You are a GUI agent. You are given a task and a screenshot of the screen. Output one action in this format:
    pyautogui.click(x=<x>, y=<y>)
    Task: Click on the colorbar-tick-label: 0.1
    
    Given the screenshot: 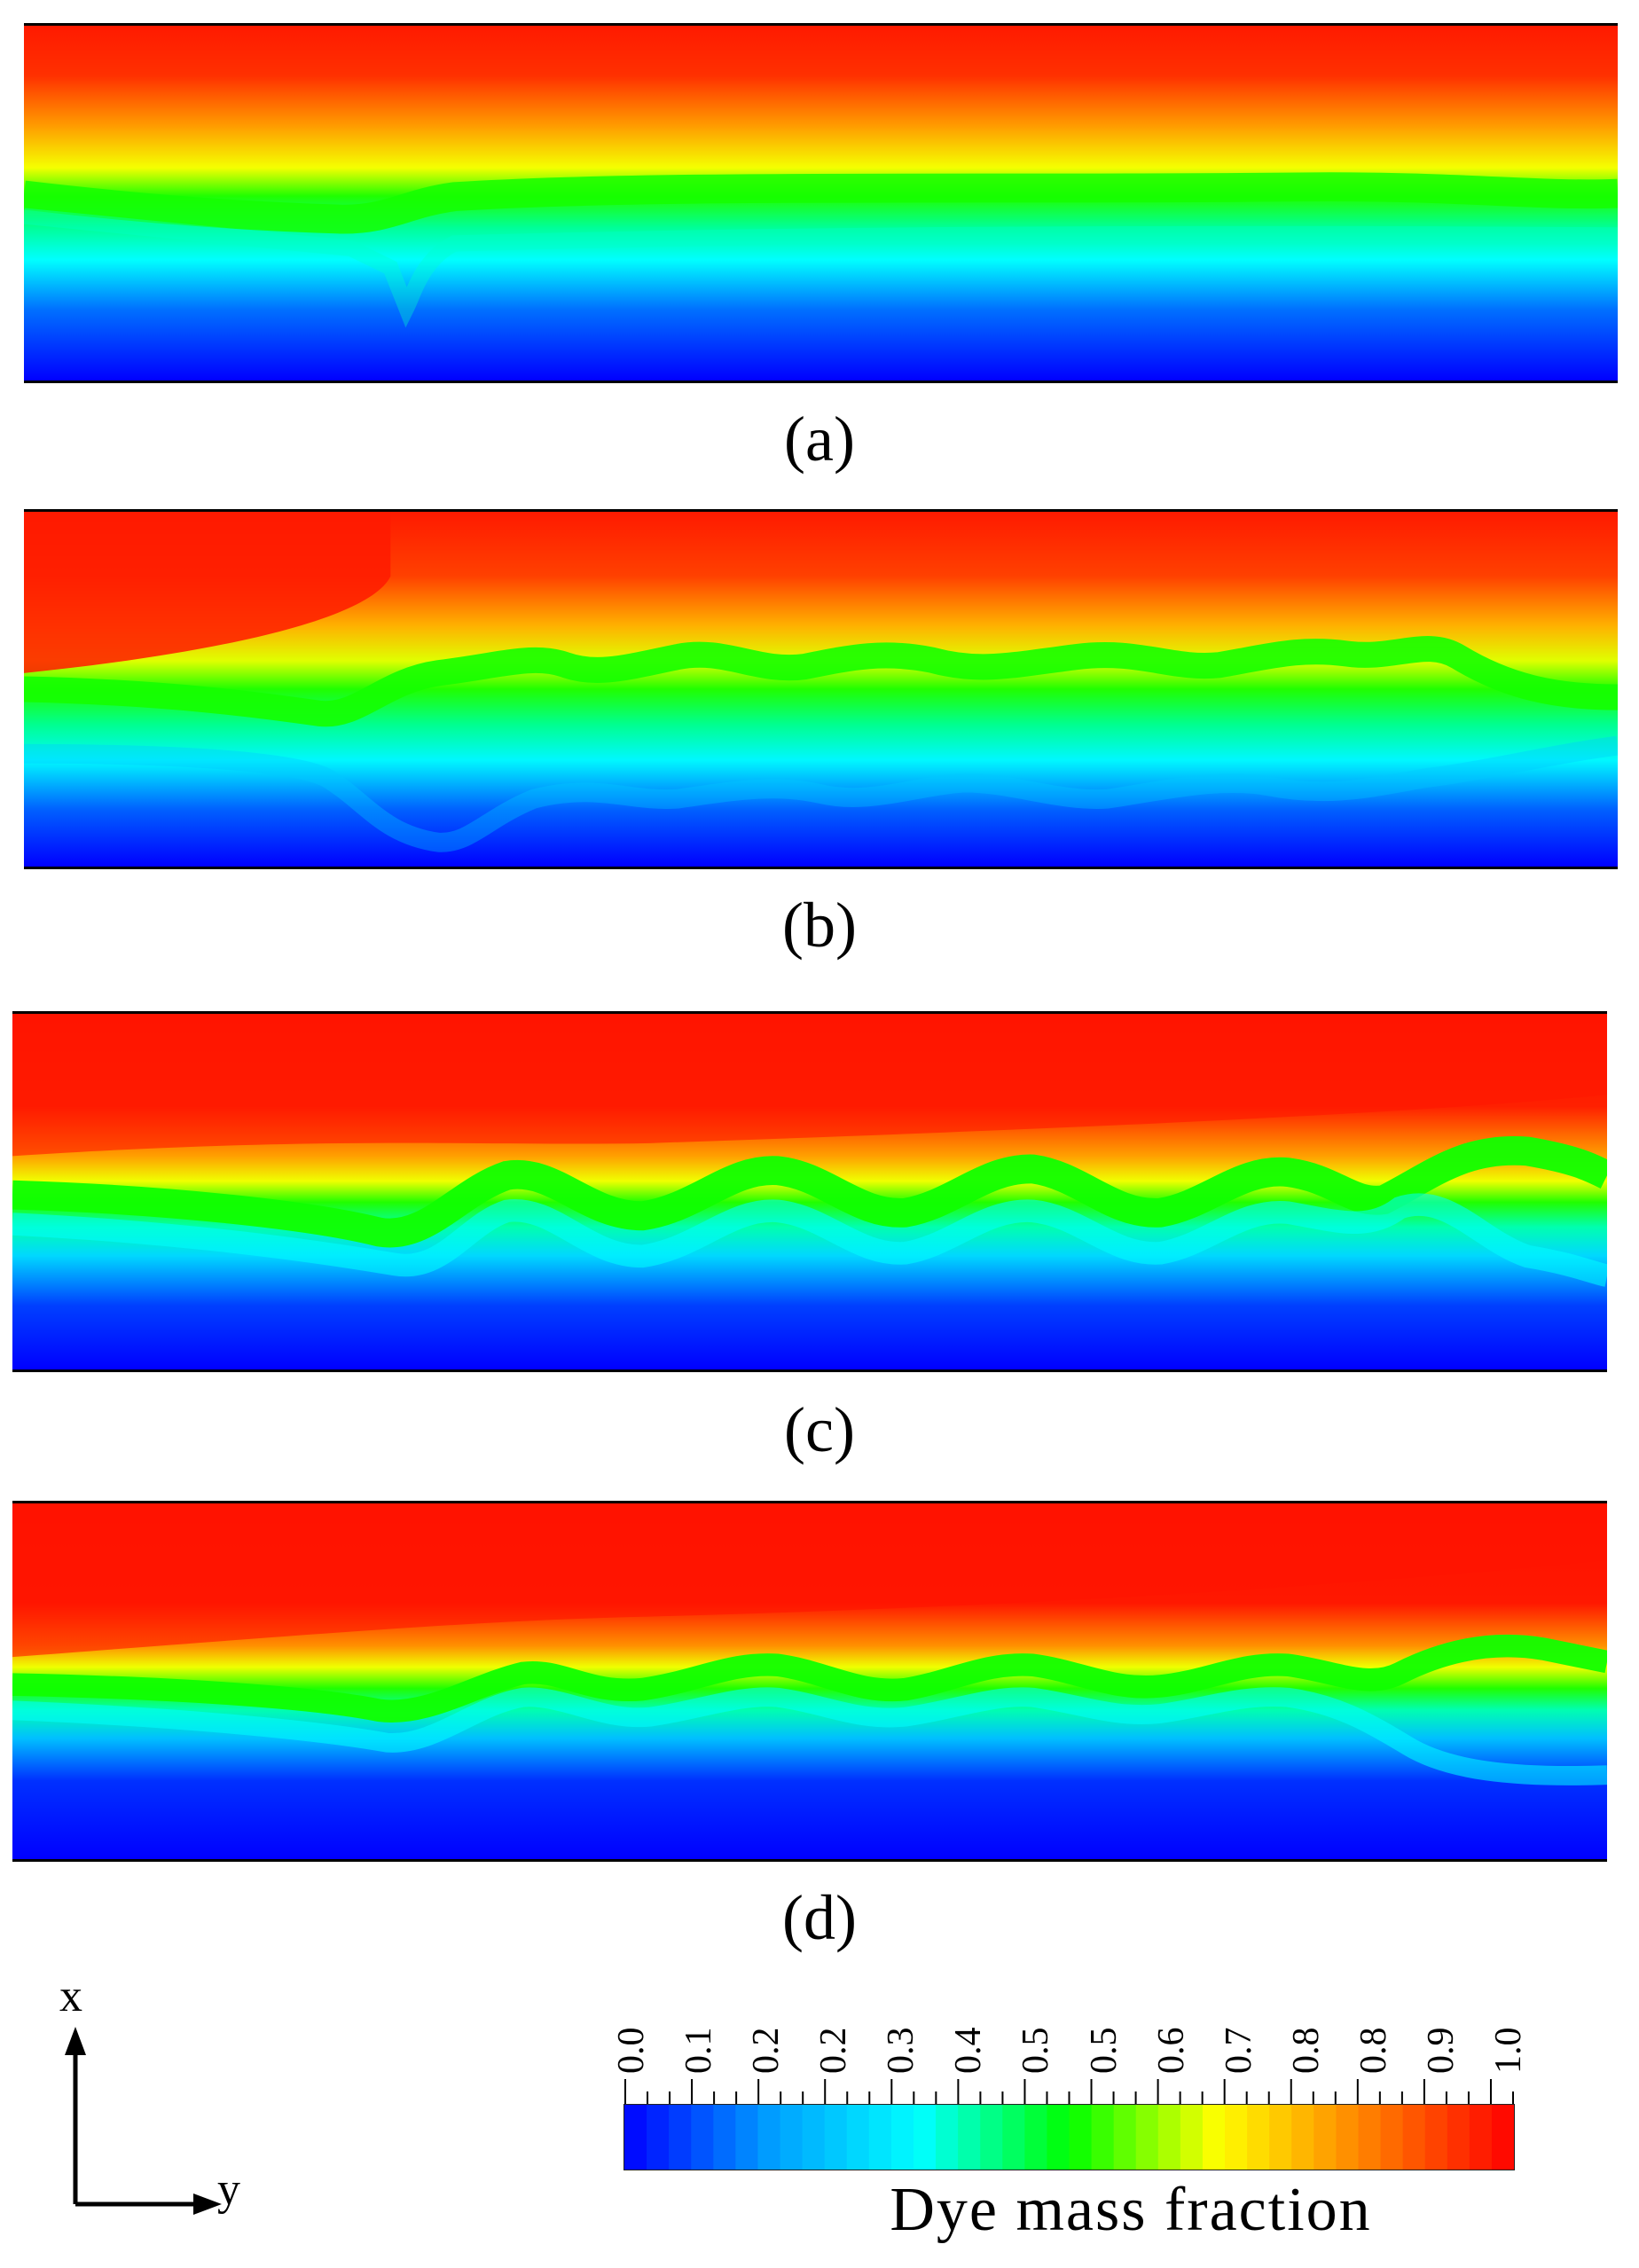 What is the action you would take?
    pyautogui.click(x=699, y=2051)
    